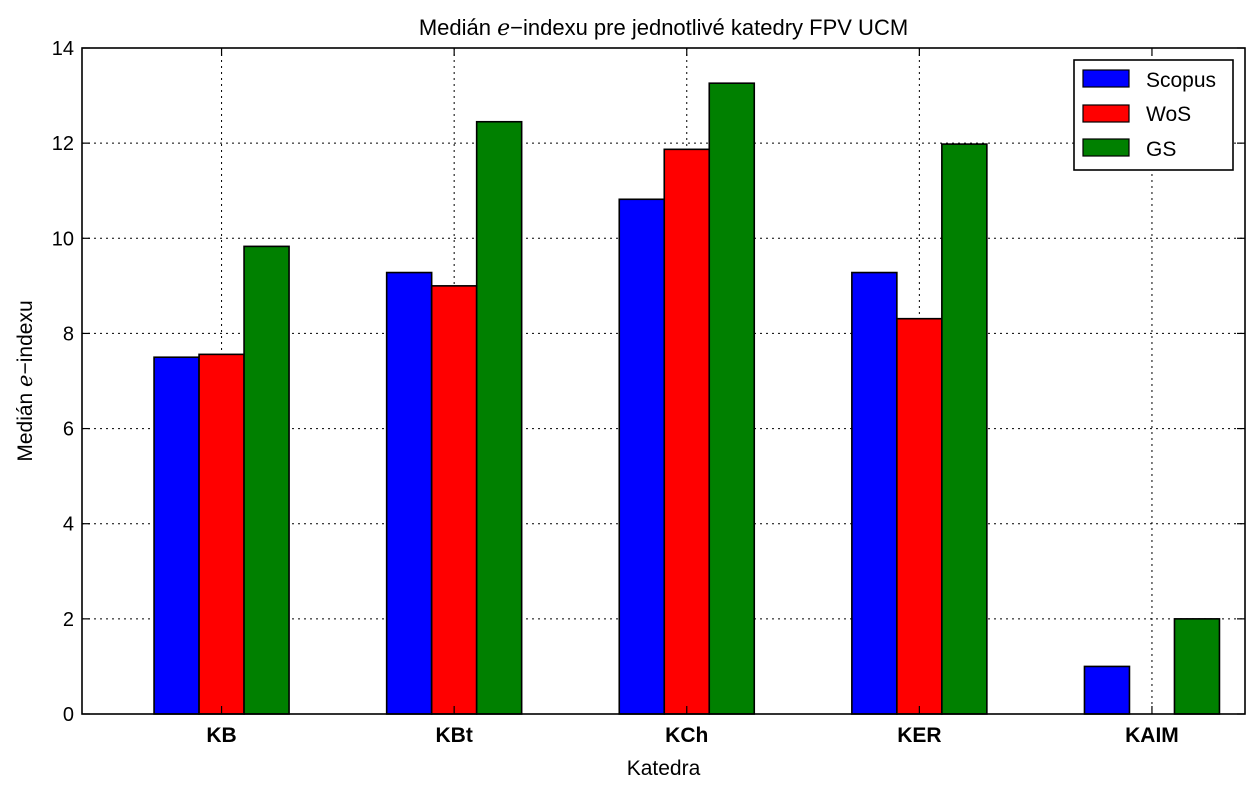  What do you see at coordinates (63, 144) in the screenshot?
I see `y-tick-label: 12` at bounding box center [63, 144].